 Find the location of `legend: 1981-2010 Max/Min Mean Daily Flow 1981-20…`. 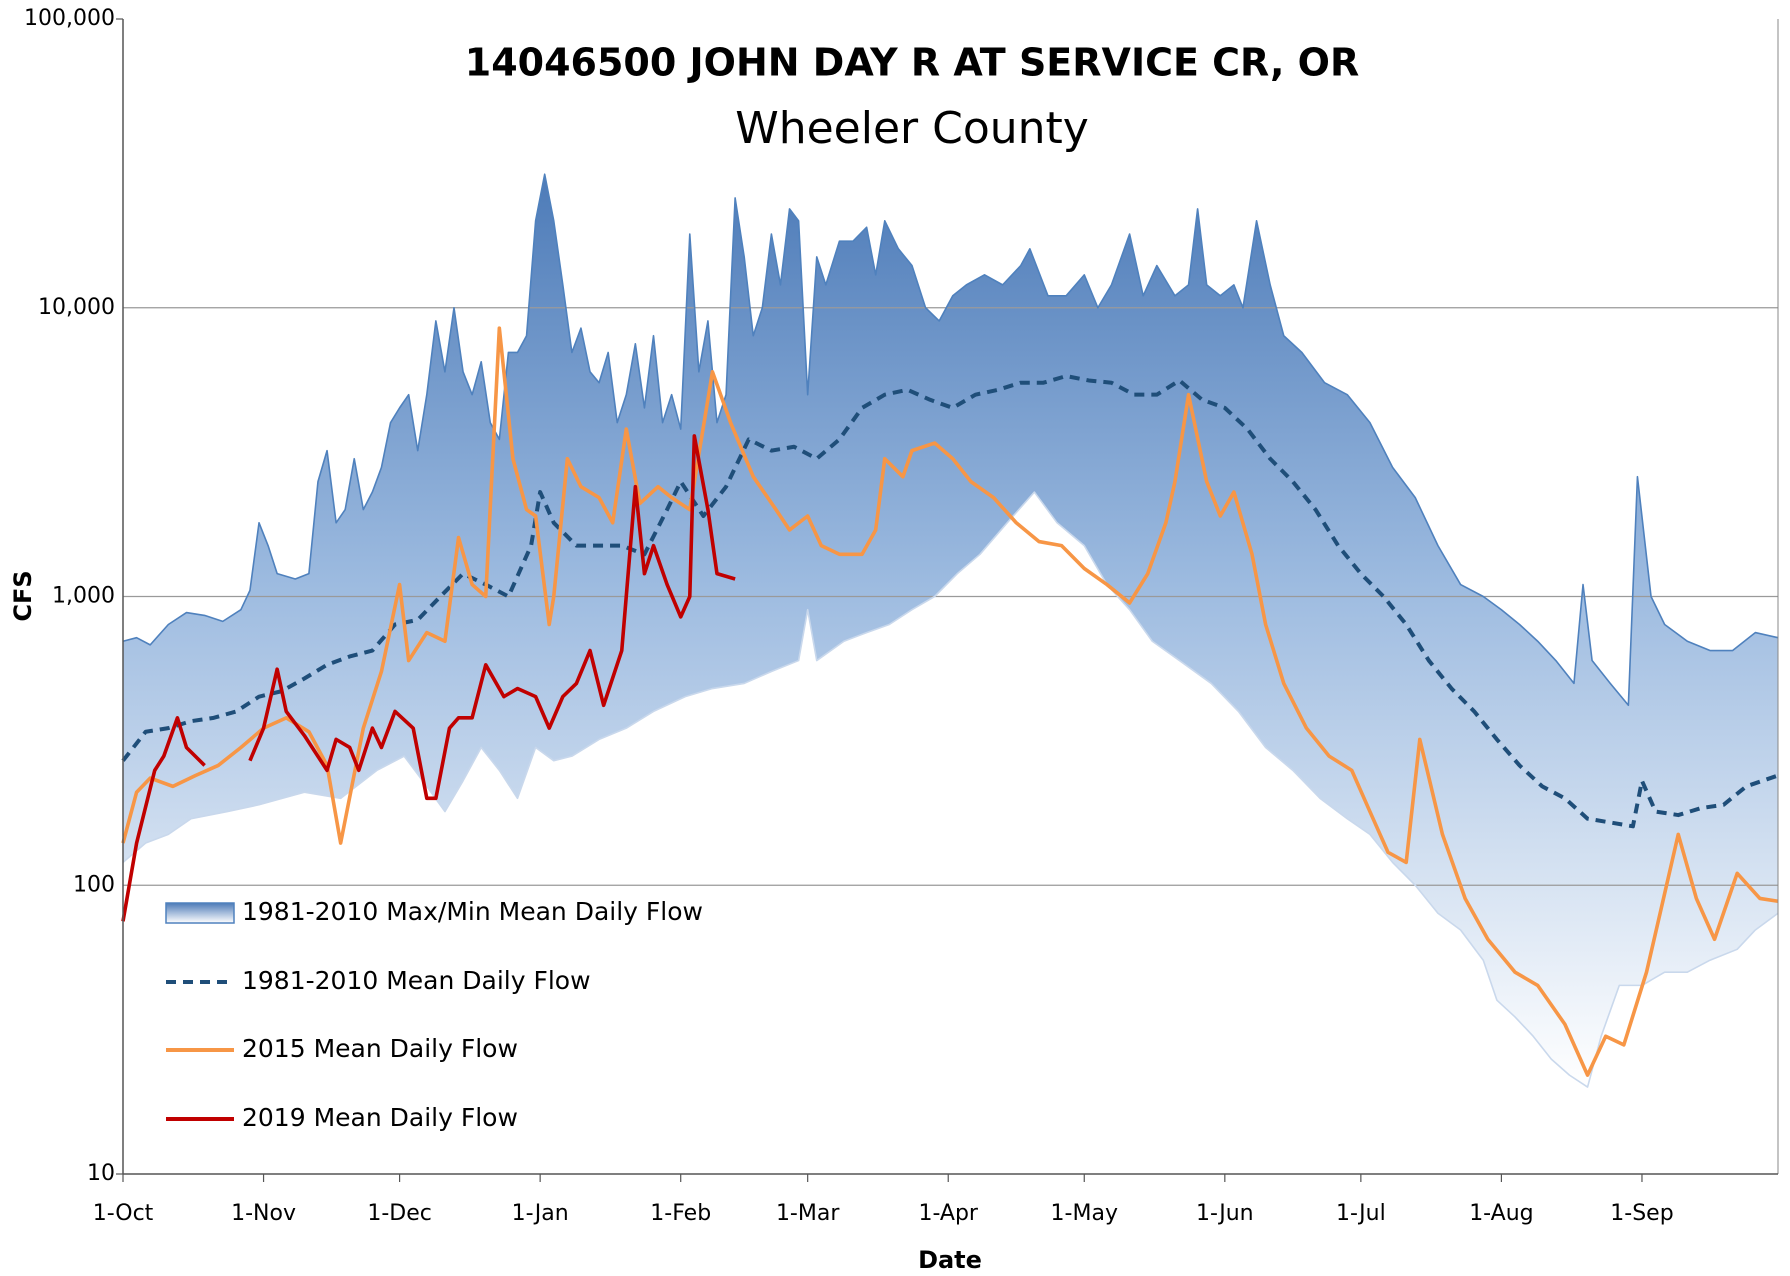

legend: 1981-2010 Max/Min Mean Daily Flow 1981-20… is located at coordinates (434, 1014).